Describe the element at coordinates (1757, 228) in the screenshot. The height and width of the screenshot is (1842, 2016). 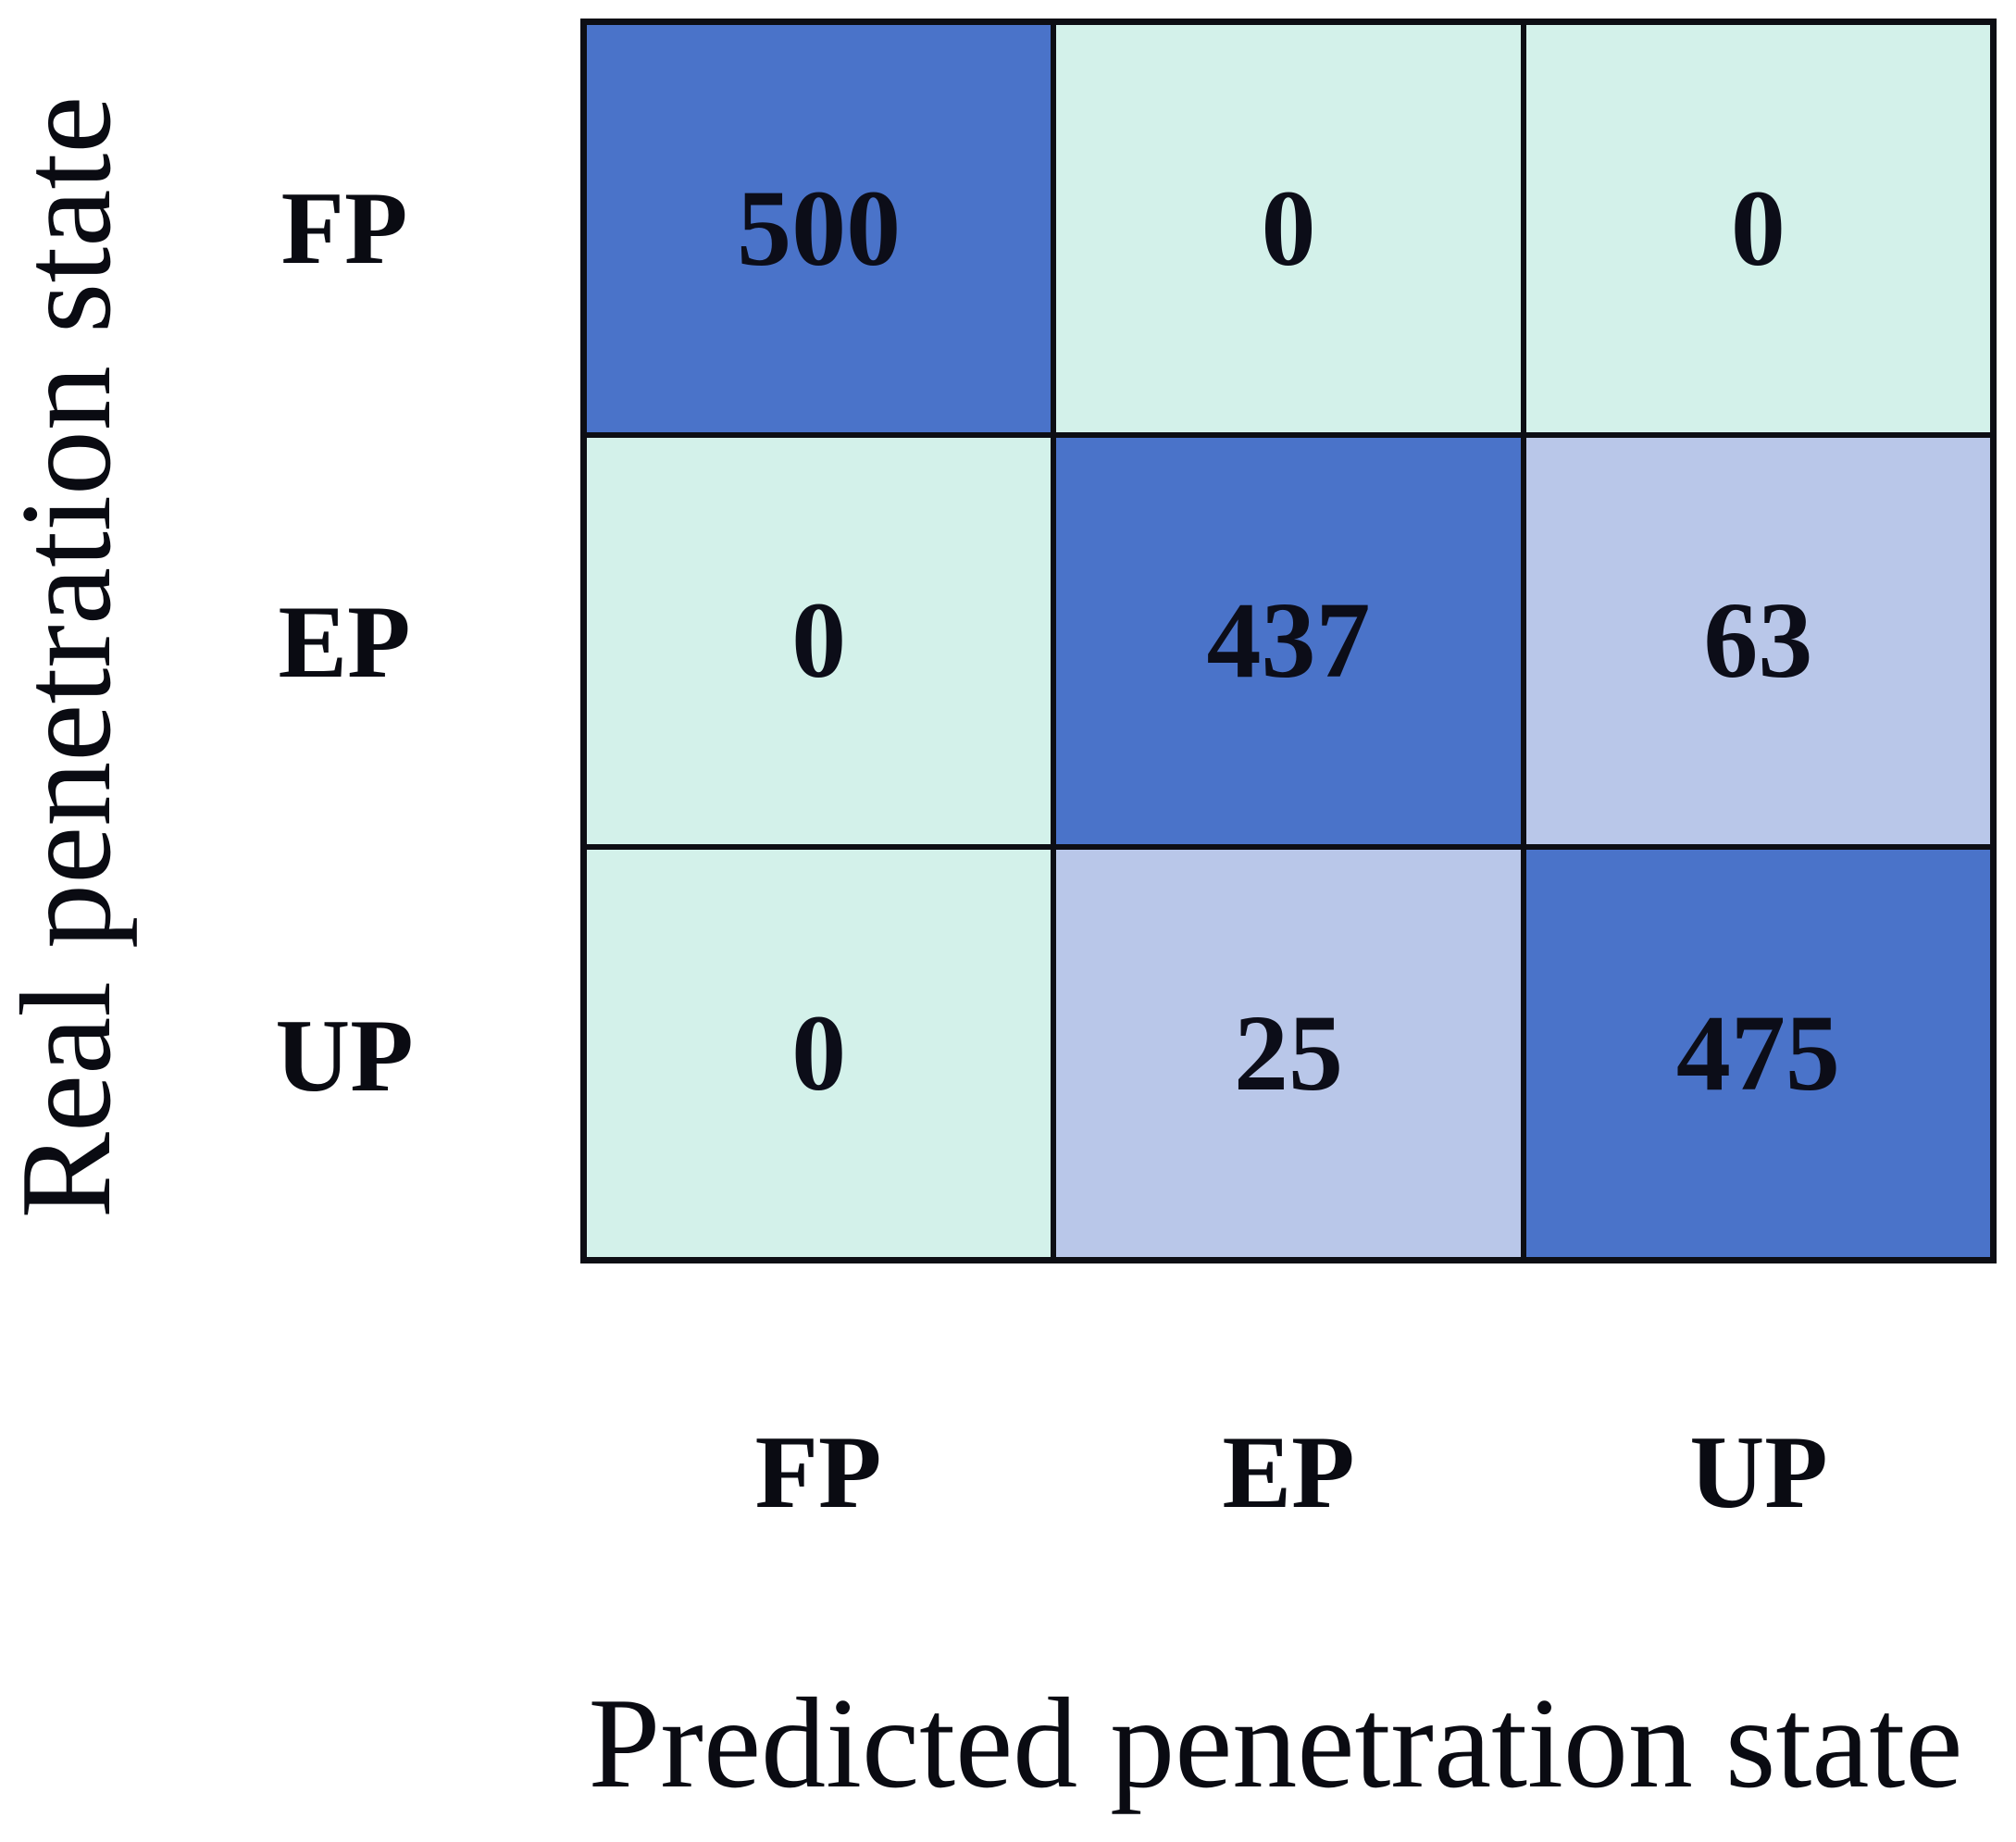
I see `matrix-cell-r0c2: 0` at that location.